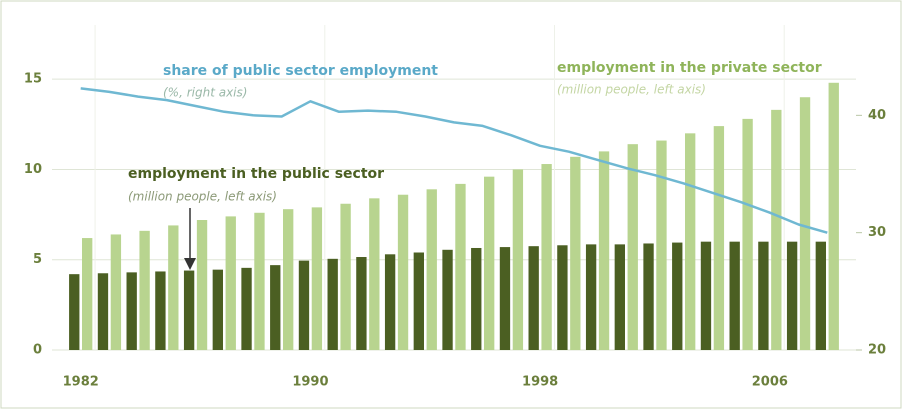 Image resolution: width=902 pixels, height=409 pixels. What do you see at coordinates (540, 382) in the screenshot?
I see `x-tick-label: 1998` at bounding box center [540, 382].